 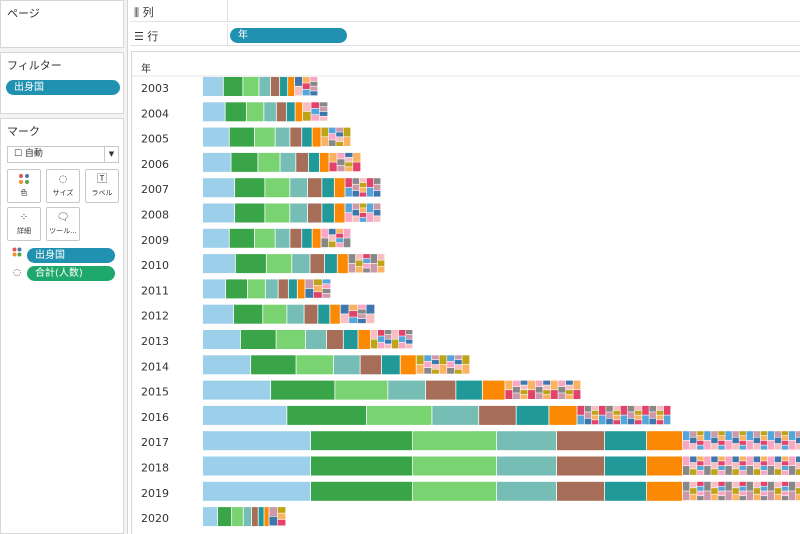 What do you see at coordinates (465, 35) in the screenshot?
I see `rows-shelf: ☰ 行 年` at bounding box center [465, 35].